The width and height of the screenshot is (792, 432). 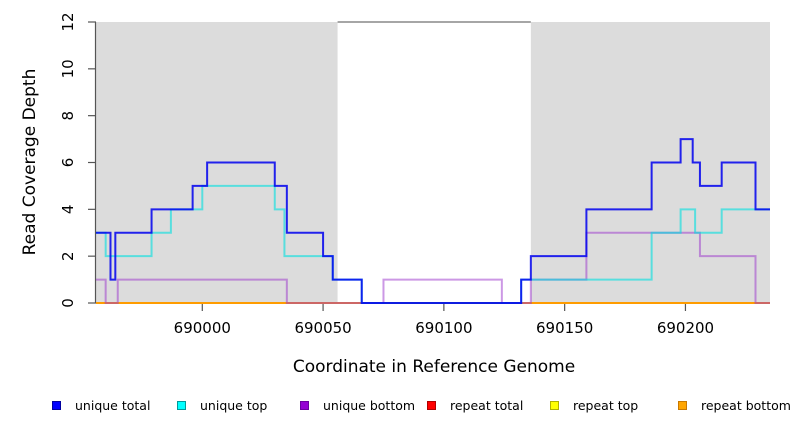 What do you see at coordinates (68, 210) in the screenshot?
I see `y-tick-label: 4` at bounding box center [68, 210].